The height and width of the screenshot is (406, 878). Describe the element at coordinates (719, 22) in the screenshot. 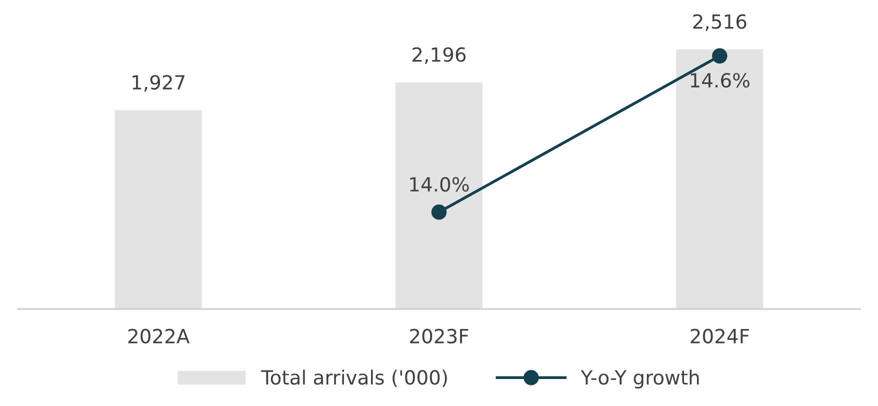

I see `data-label: 2,516` at that location.